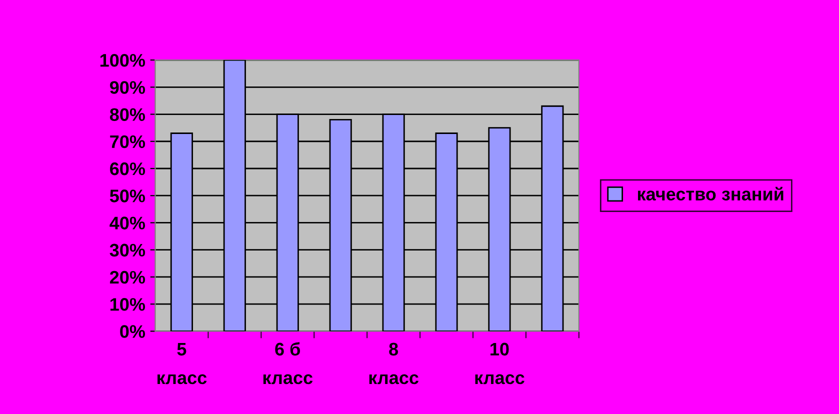 This screenshot has width=839, height=414. Describe the element at coordinates (499, 363) in the screenshot. I see `x-tick-label: 10 класс` at that location.